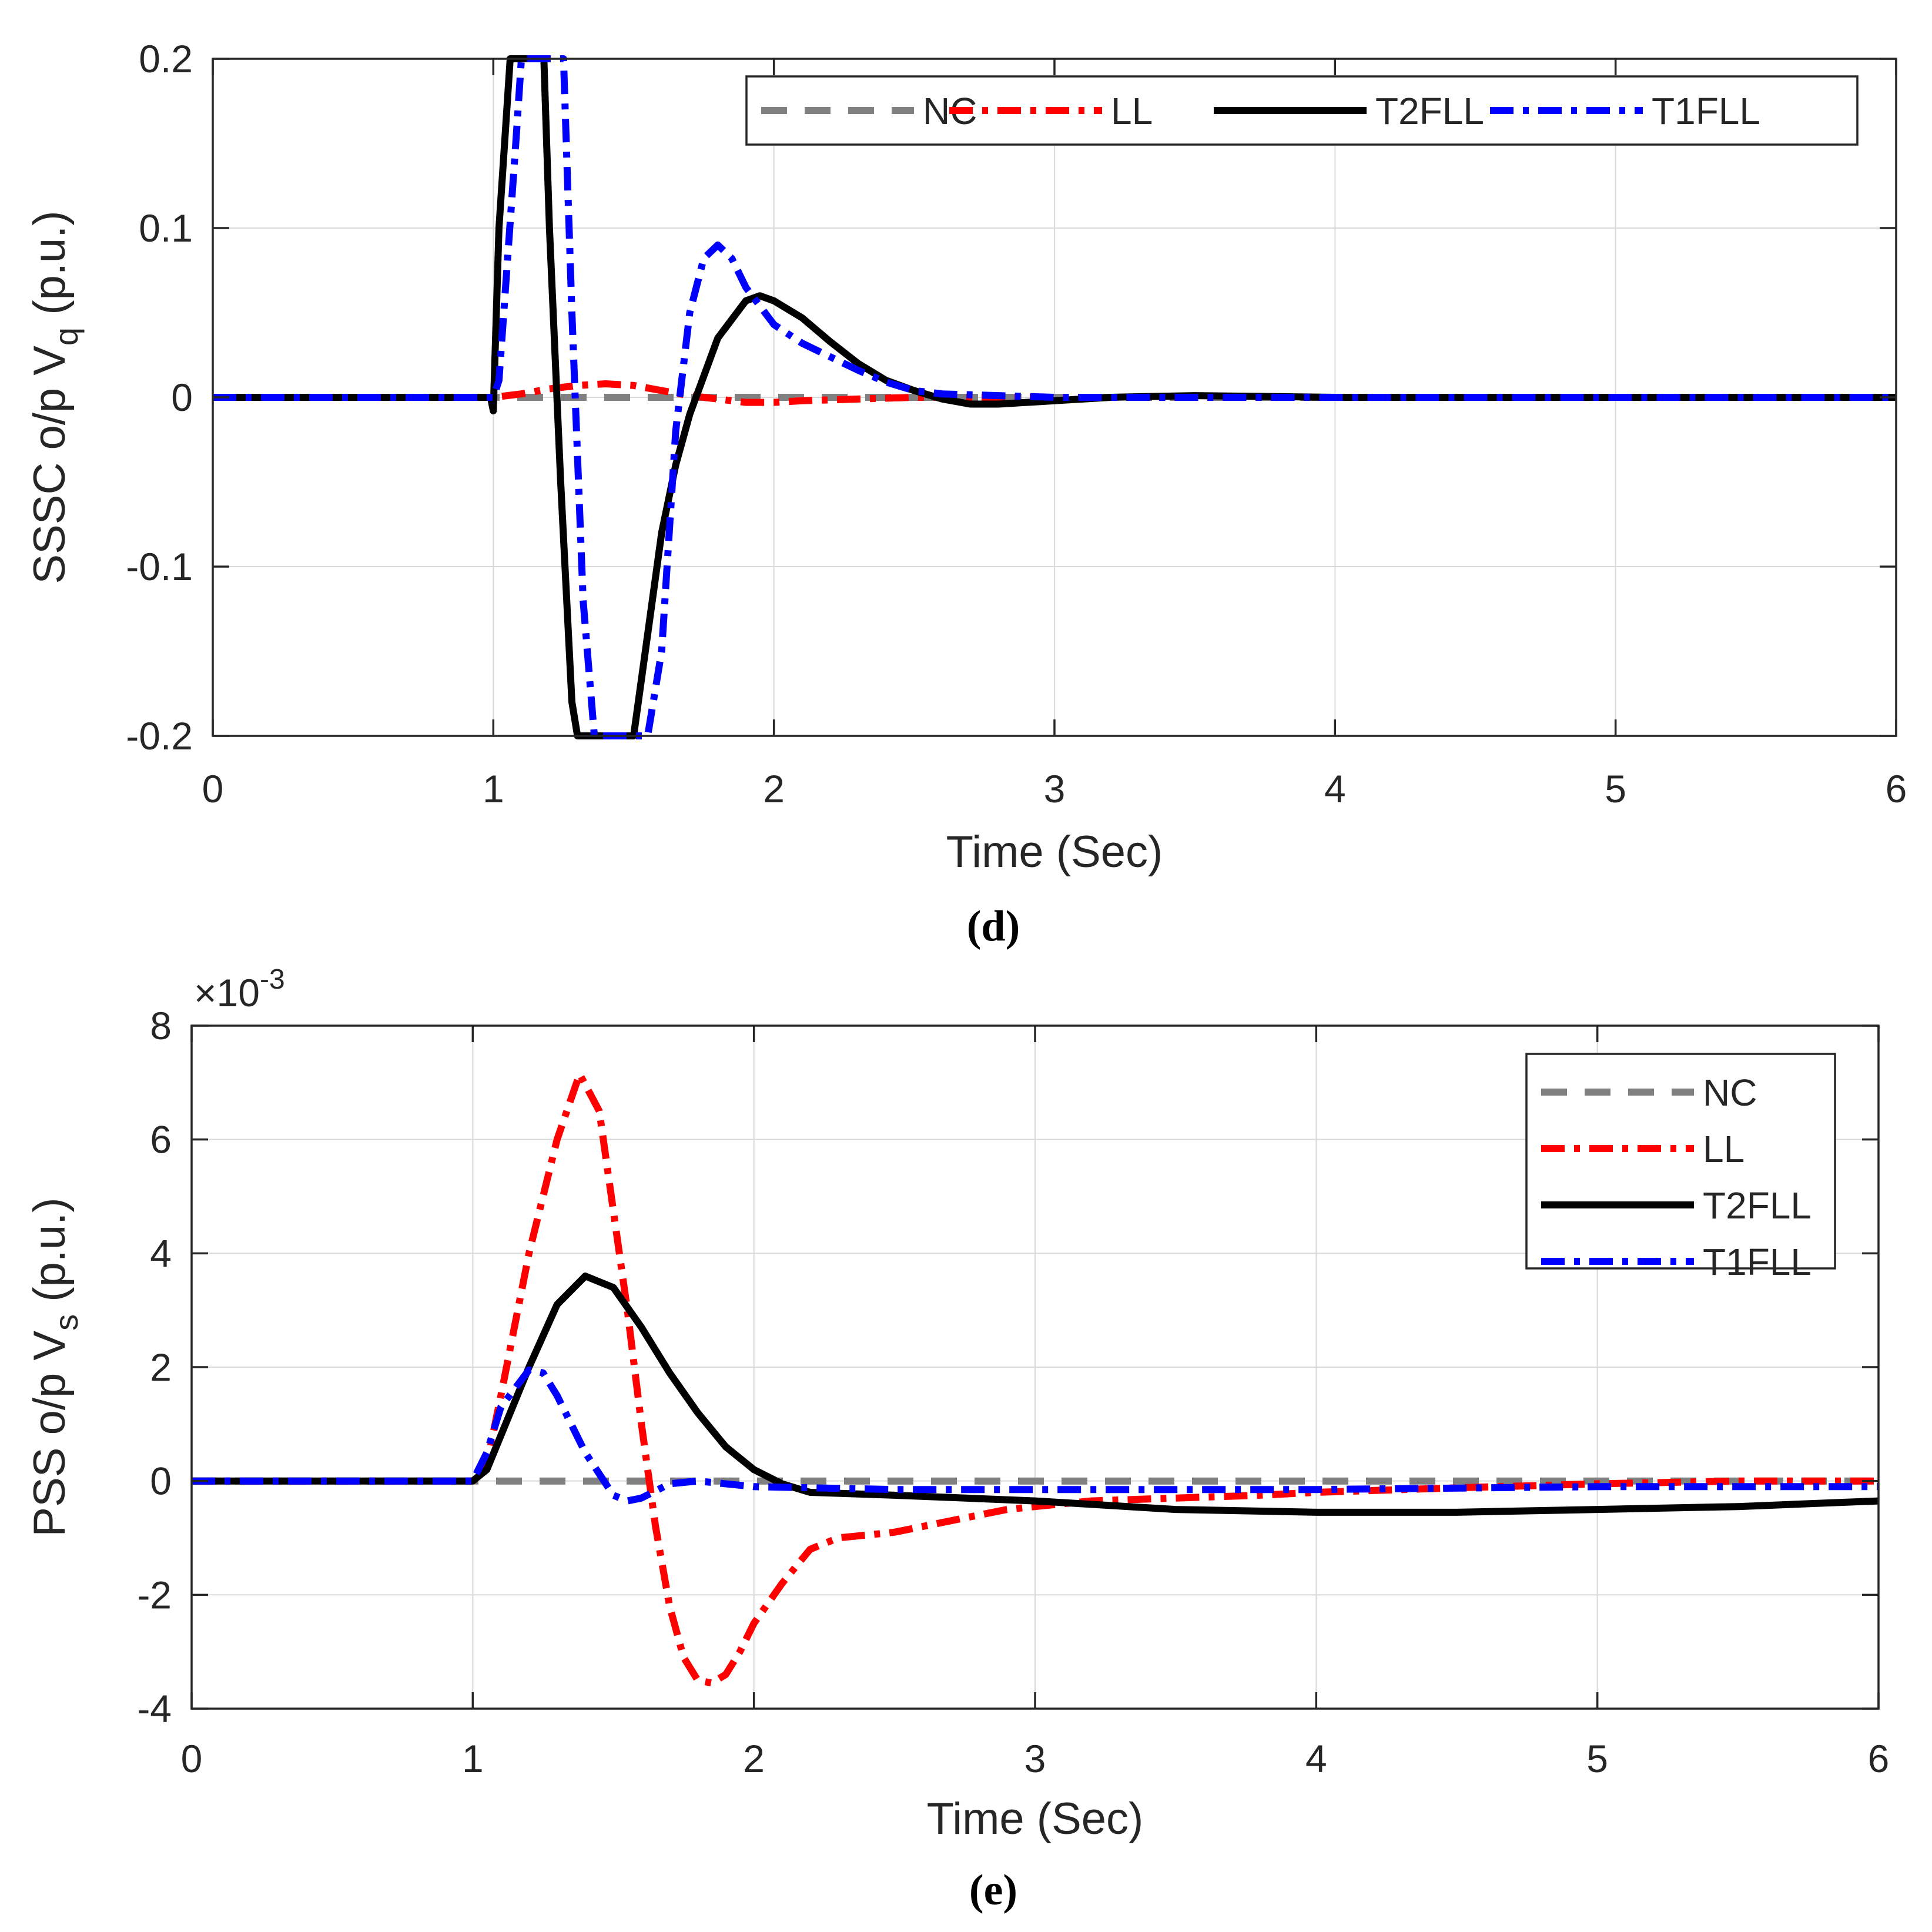  Describe the element at coordinates (159, 566) in the screenshot. I see `y-tick-label: -0.1` at that location.